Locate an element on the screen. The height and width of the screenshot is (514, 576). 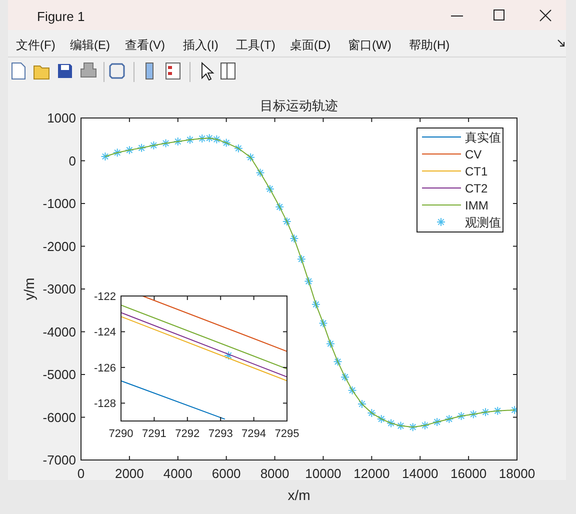
legend-label: 观测值 is located at coordinates (483, 223).